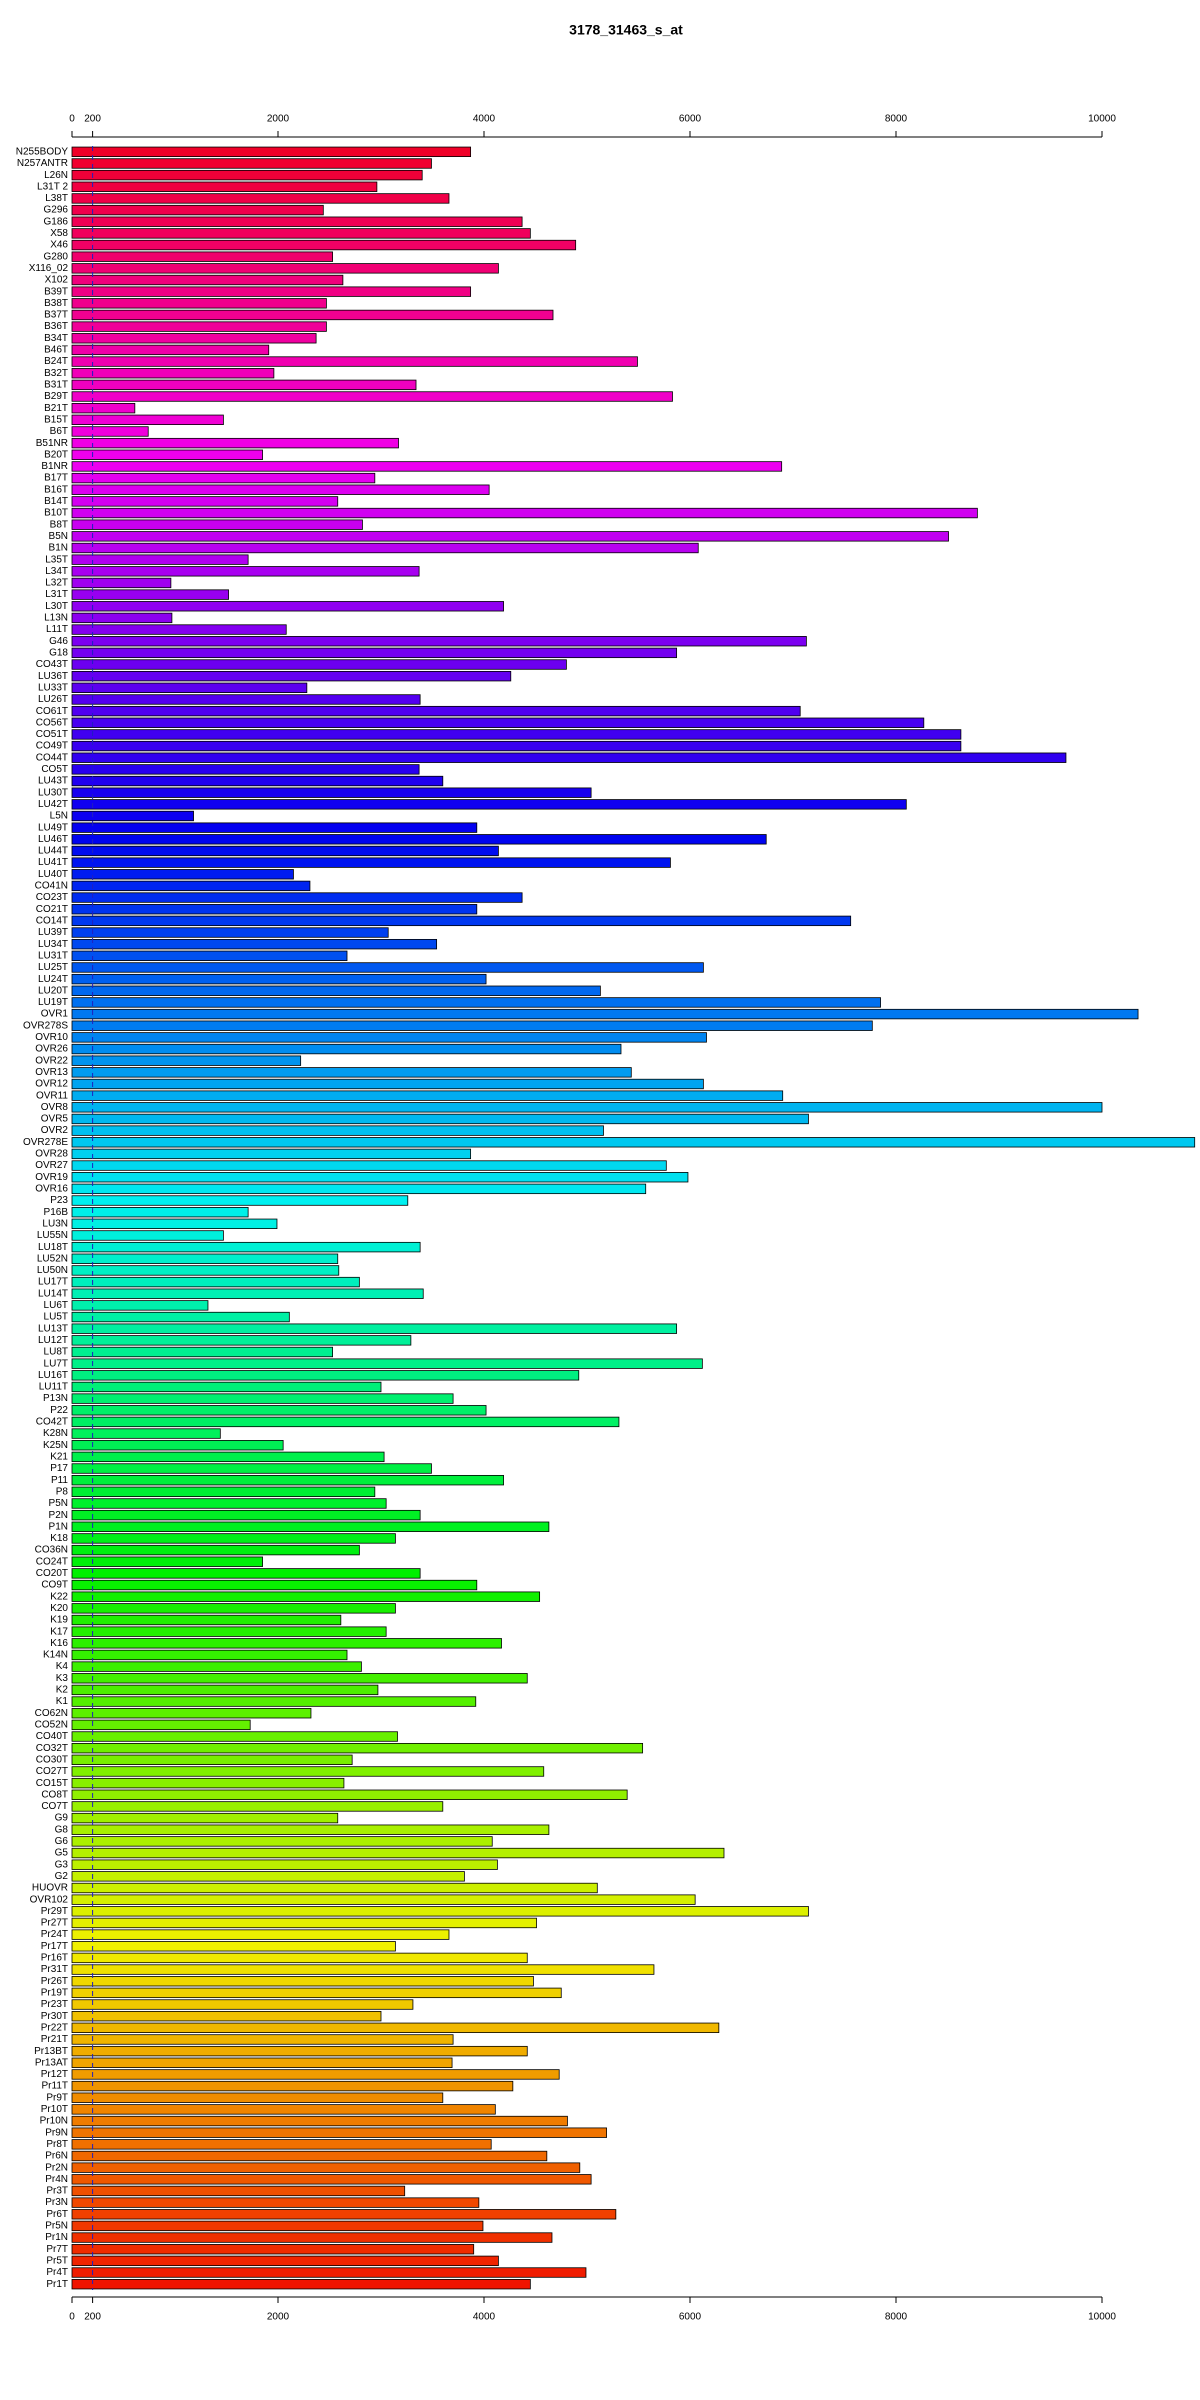  I want to click on y-tick-label: LU18T, so click(53, 1247).